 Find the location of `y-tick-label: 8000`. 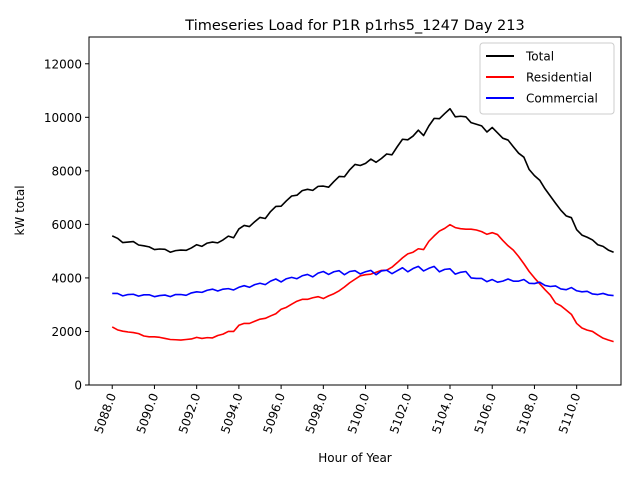

y-tick-label: 8000 is located at coordinates (66, 171).